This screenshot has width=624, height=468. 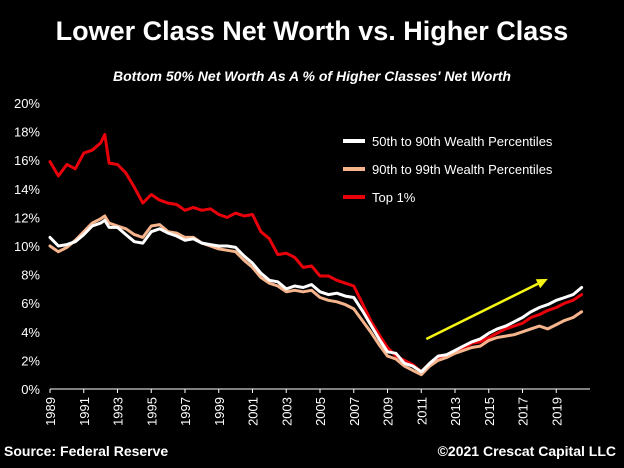 I want to click on x-tick-label: 2007, so click(x=354, y=411).